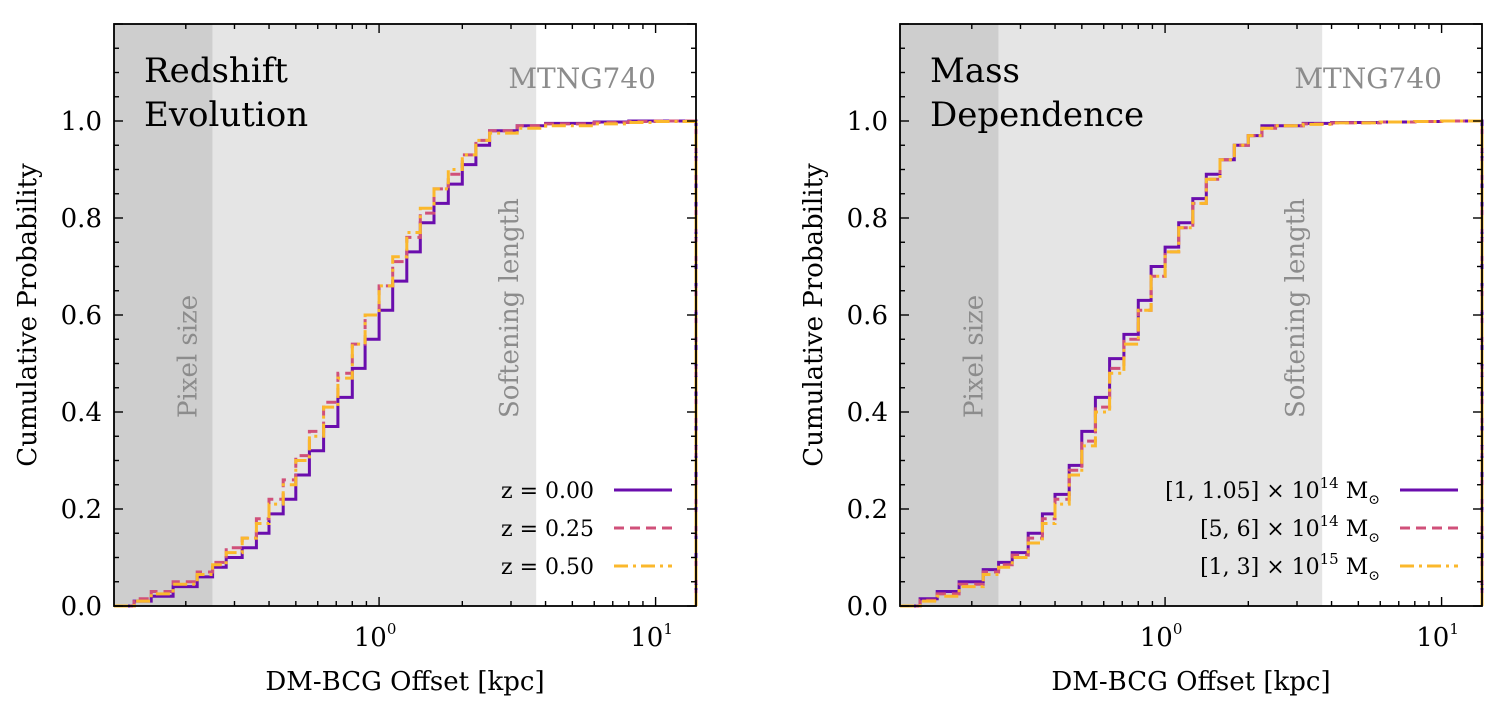  Describe the element at coordinates (1290, 529) in the screenshot. I see `legend-label-2: [5, 6] × 1014 M⊙` at that location.